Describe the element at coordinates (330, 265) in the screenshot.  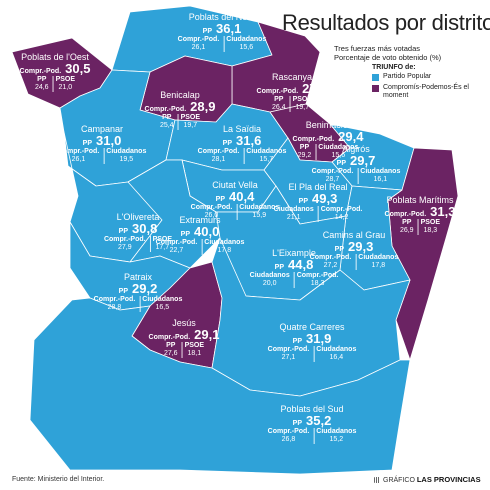
I see `other-party-value: 27,2` at that location.